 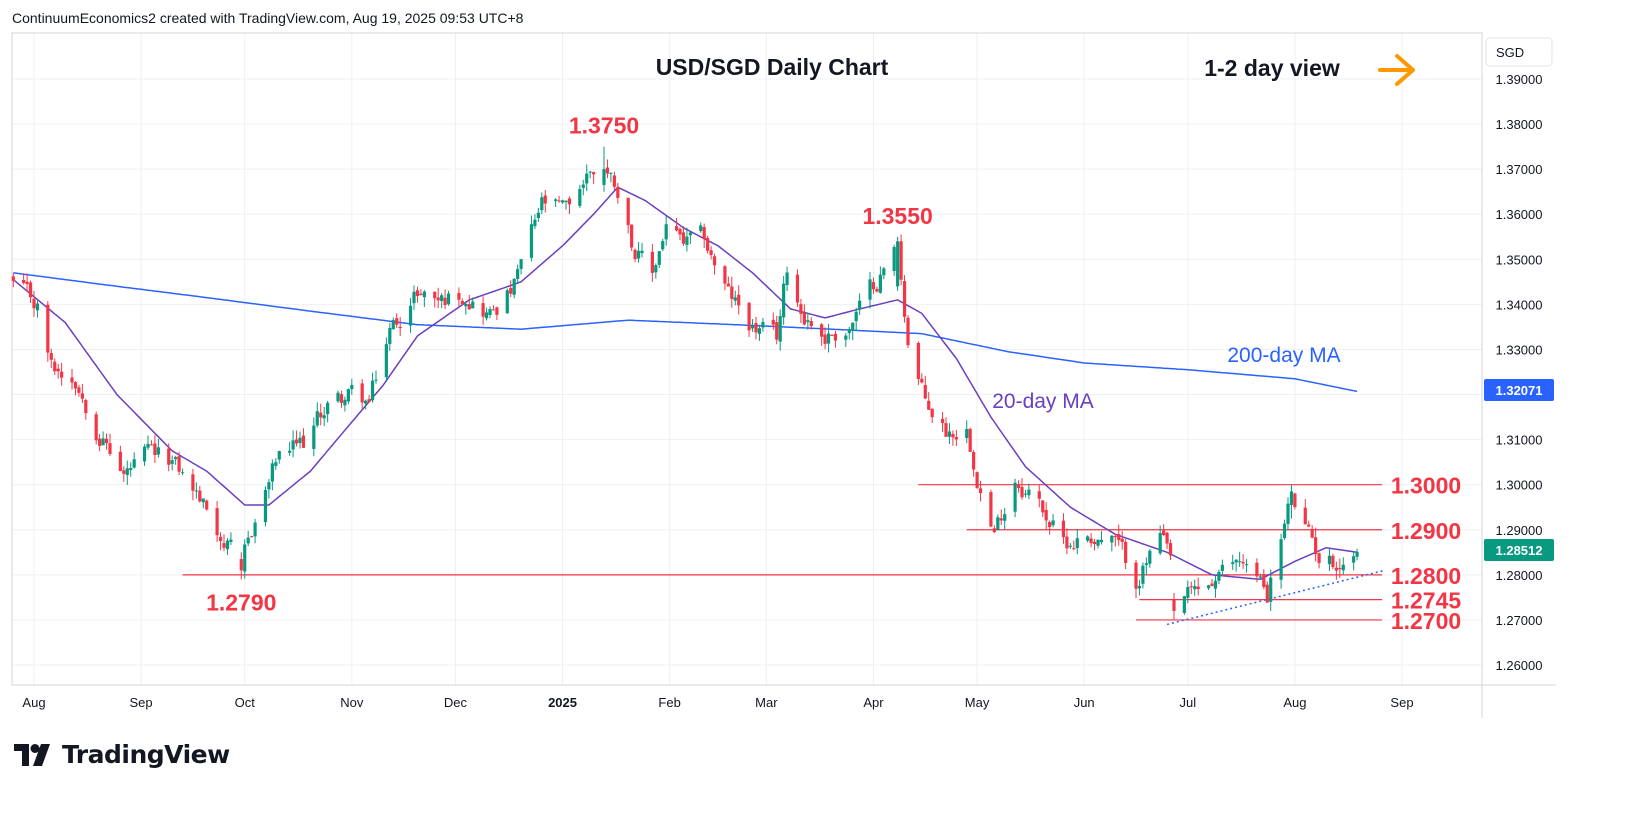 I want to click on y-tick-label: 1.35000, so click(x=1519, y=259).